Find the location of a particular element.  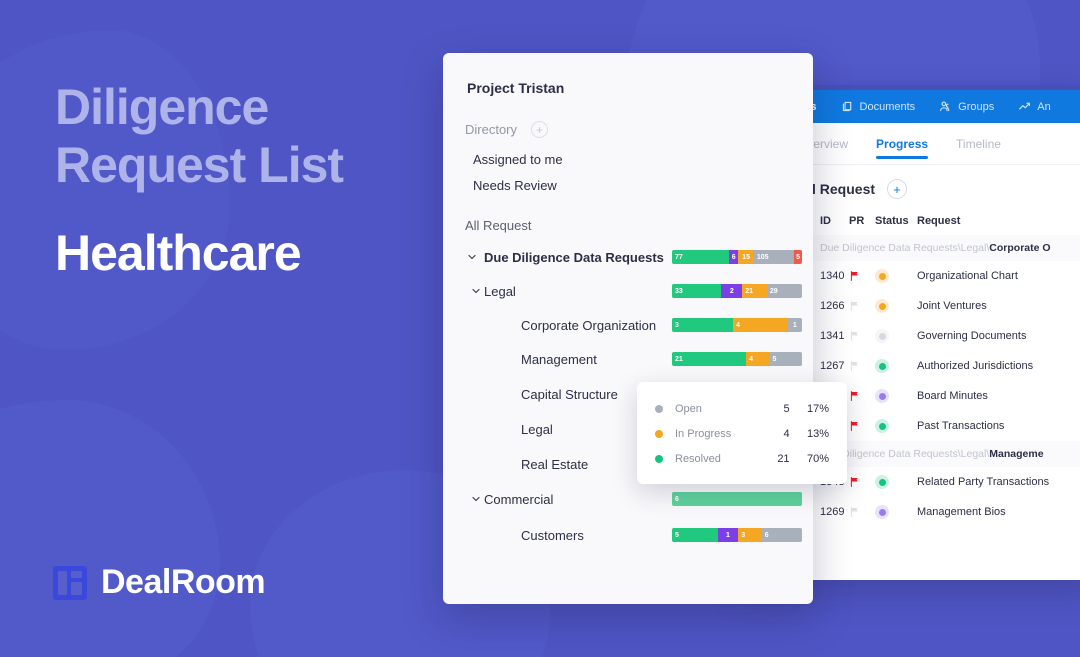

directory-item-needs-review: Needs Review is located at coordinates (515, 185).